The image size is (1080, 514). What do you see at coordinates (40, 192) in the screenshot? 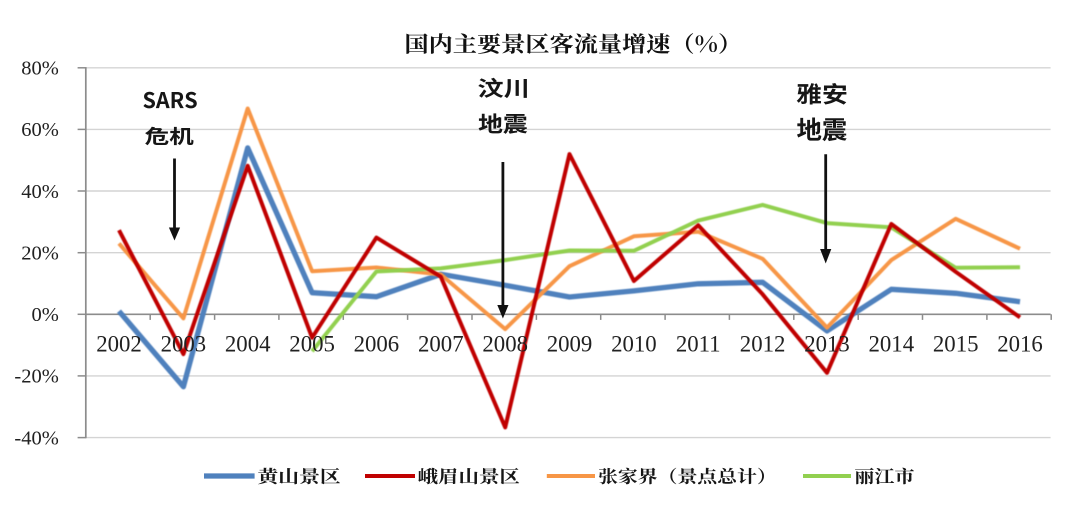
I see `svg-text: 40%` at bounding box center [40, 192].